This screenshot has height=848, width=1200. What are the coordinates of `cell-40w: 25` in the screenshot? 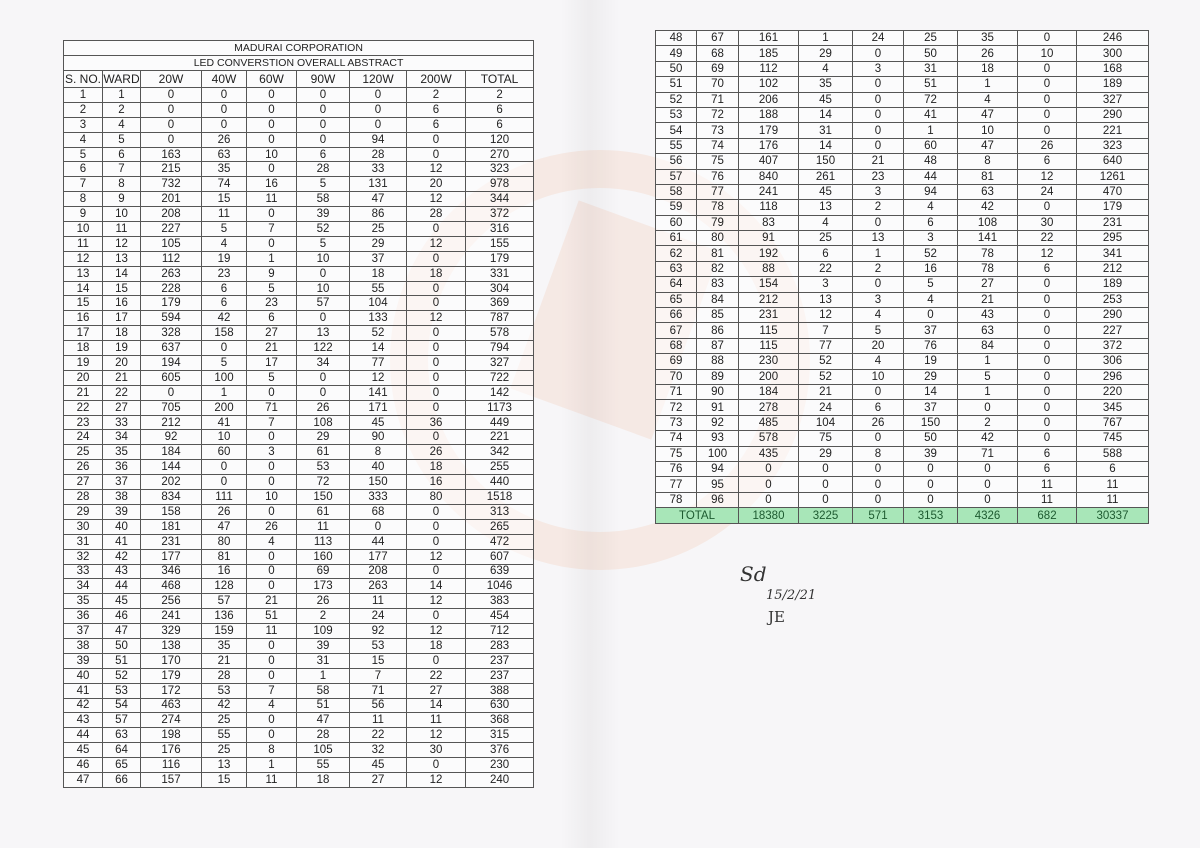 It's located at (224, 750).